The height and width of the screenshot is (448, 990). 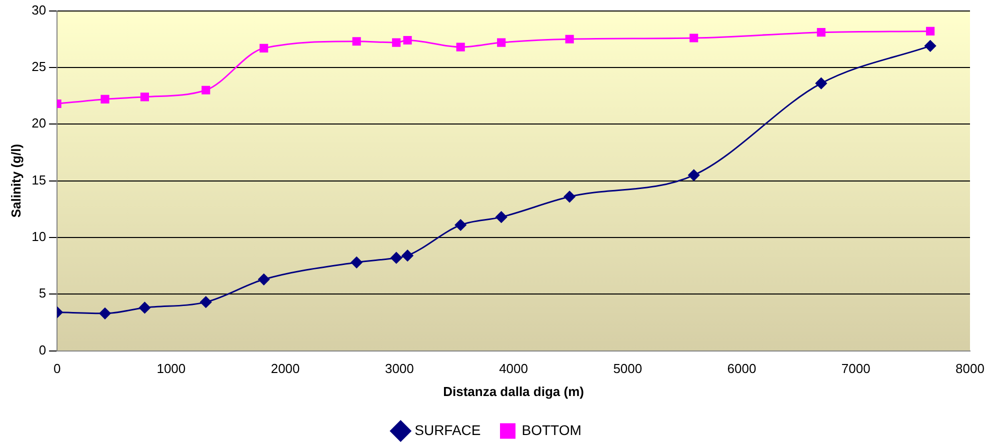 I want to click on y-tick-label: 15, so click(x=39, y=180).